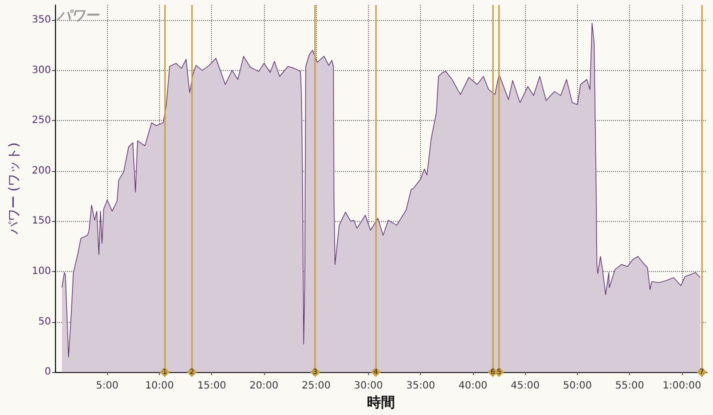  What do you see at coordinates (41, 272) in the screenshot?
I see `y-tick-label: 100` at bounding box center [41, 272].